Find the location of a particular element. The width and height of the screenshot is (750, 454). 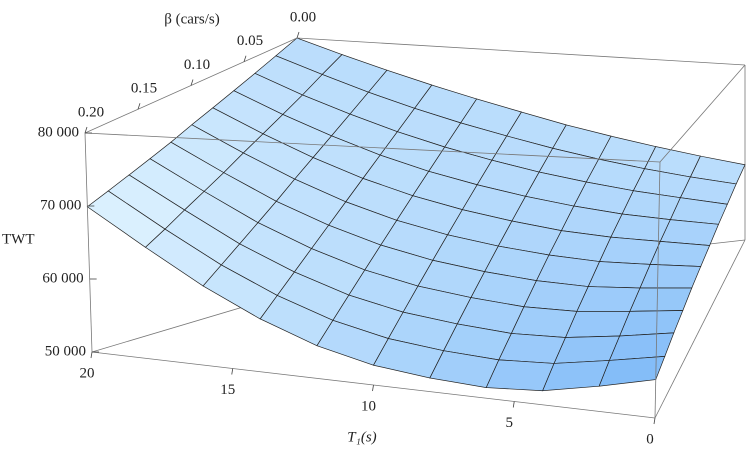

z-tick-label: 50 000 is located at coordinates (65, 351).